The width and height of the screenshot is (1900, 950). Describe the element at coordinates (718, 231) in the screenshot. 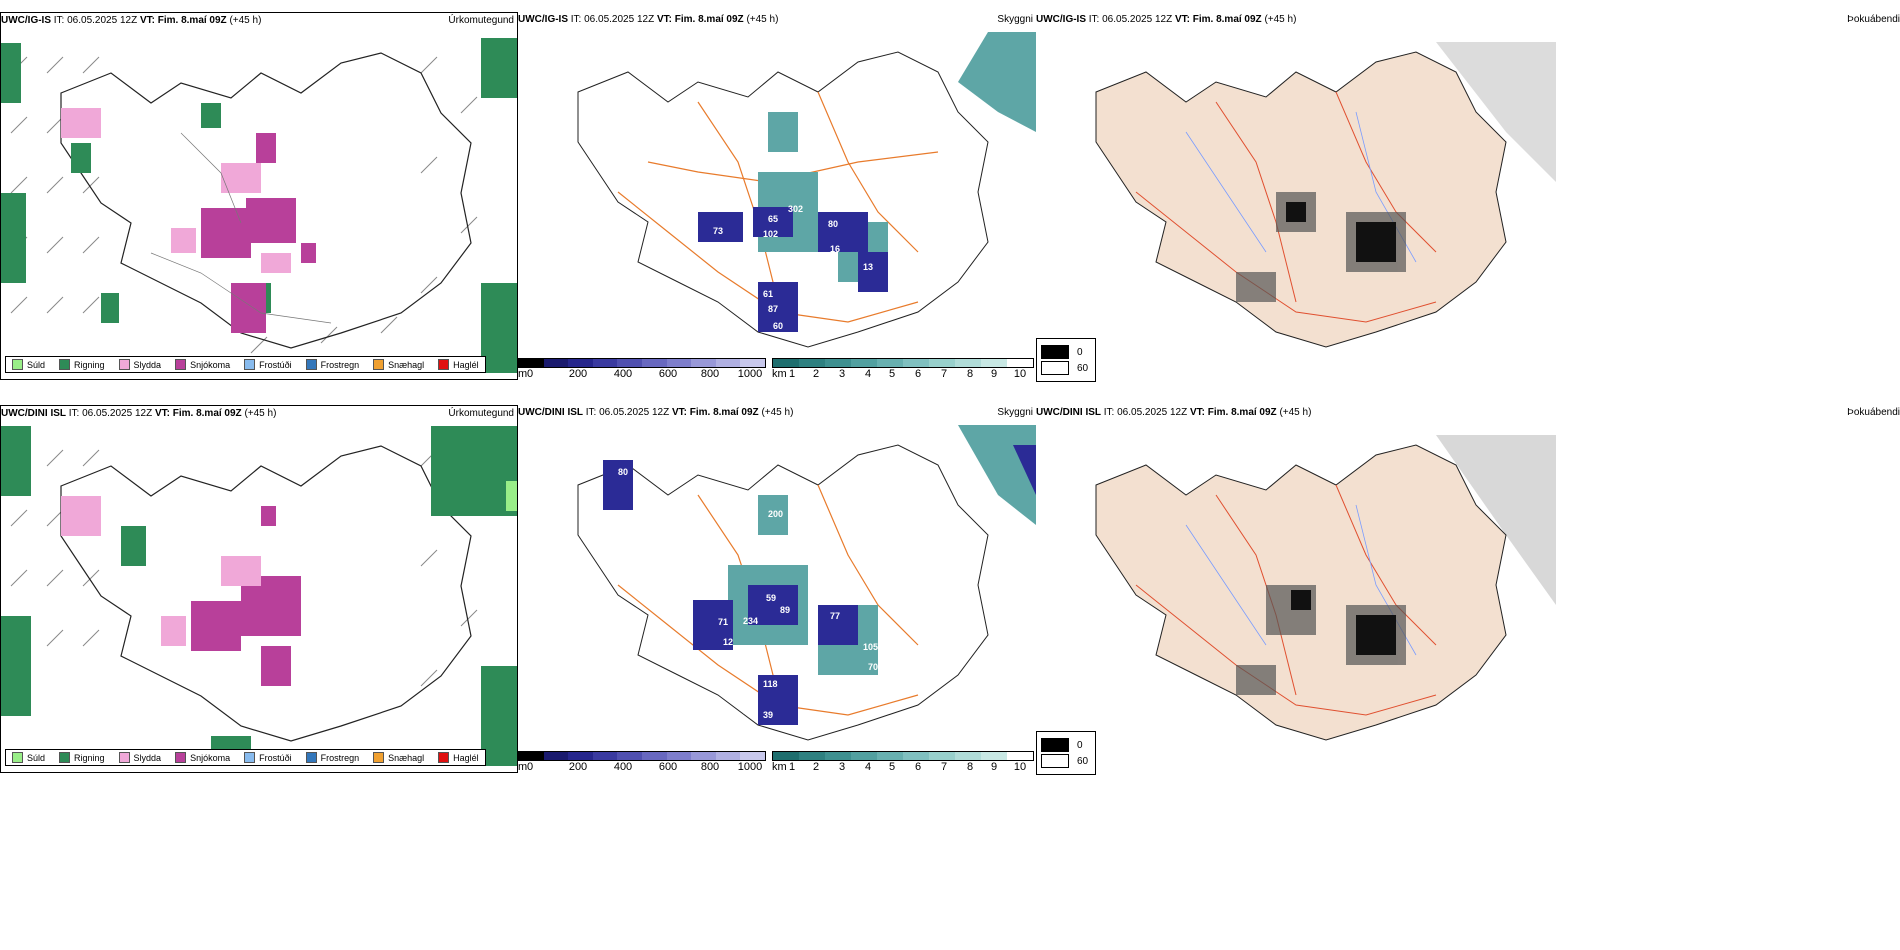

I see `cloud-label: 73` at that location.